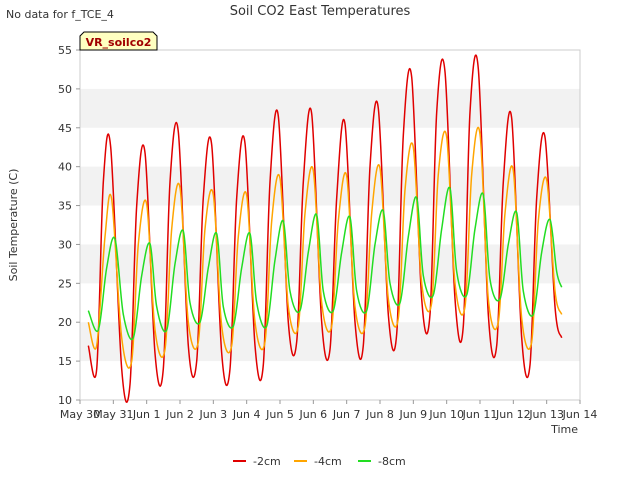 The width and height of the screenshot is (640, 480). Describe the element at coordinates (65, 89) in the screenshot. I see `y-tick-label: 50` at that location.